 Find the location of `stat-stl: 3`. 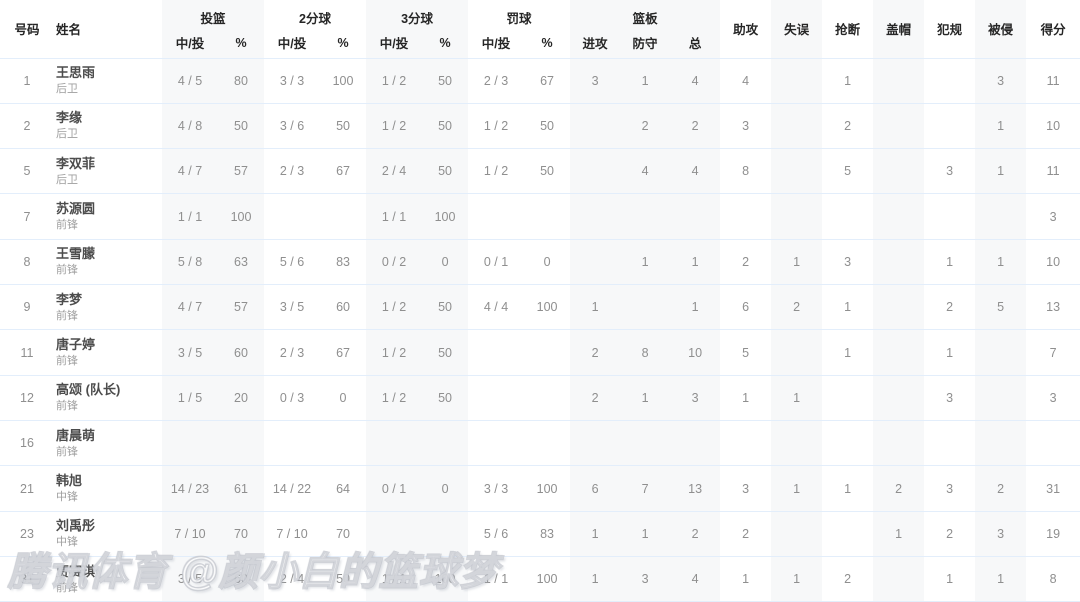

stat-stl: 3 is located at coordinates (848, 262).